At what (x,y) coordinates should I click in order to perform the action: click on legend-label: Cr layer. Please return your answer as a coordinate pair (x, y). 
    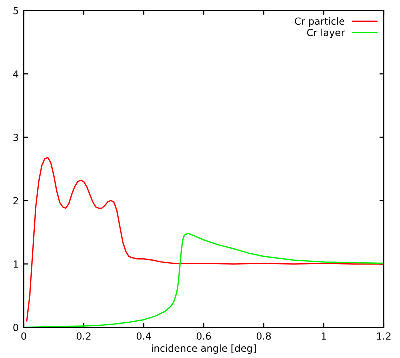
    Looking at the image, I should click on (326, 33).